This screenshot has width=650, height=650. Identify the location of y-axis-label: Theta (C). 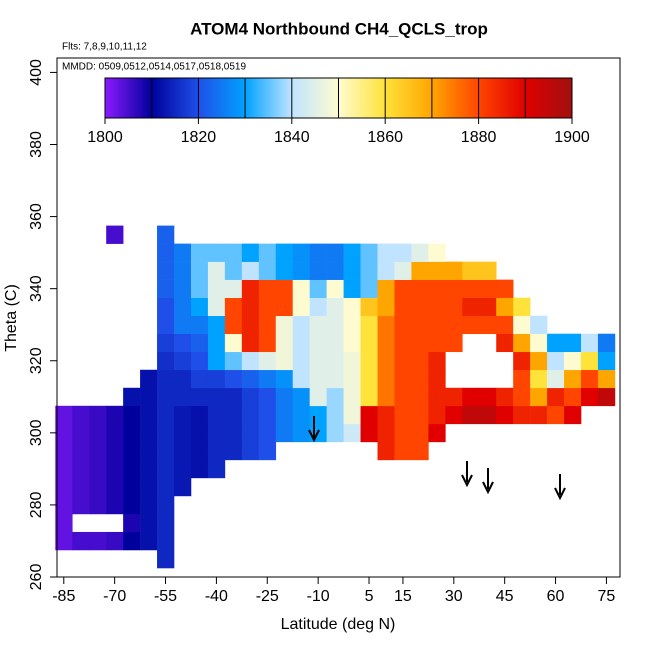
(11, 318).